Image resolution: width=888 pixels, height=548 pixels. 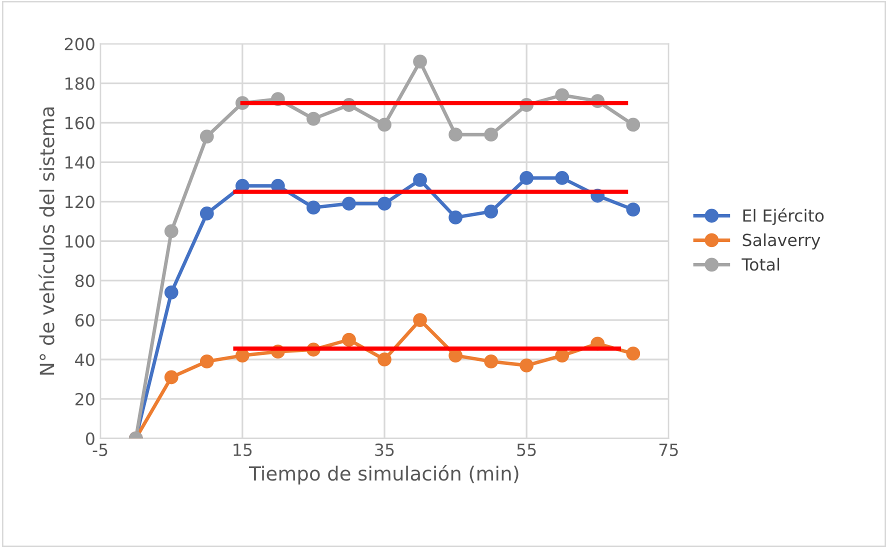 What do you see at coordinates (383, 474) in the screenshot?
I see `x-axis-title: Tiempo de simulación (min)` at bounding box center [383, 474].